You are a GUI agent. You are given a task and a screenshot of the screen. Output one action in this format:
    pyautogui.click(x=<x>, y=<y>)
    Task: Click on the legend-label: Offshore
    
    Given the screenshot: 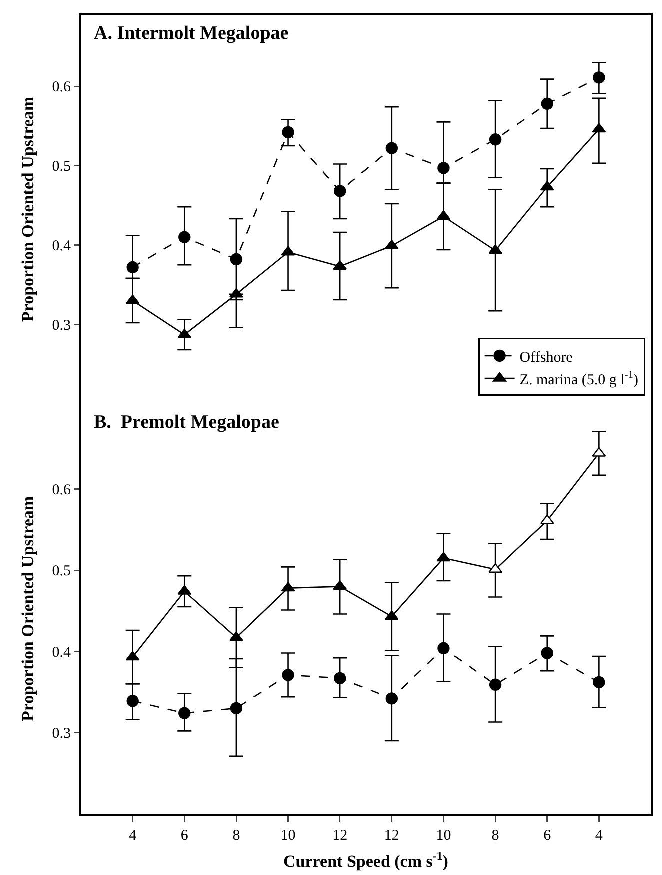 What is the action you would take?
    pyautogui.click(x=547, y=358)
    